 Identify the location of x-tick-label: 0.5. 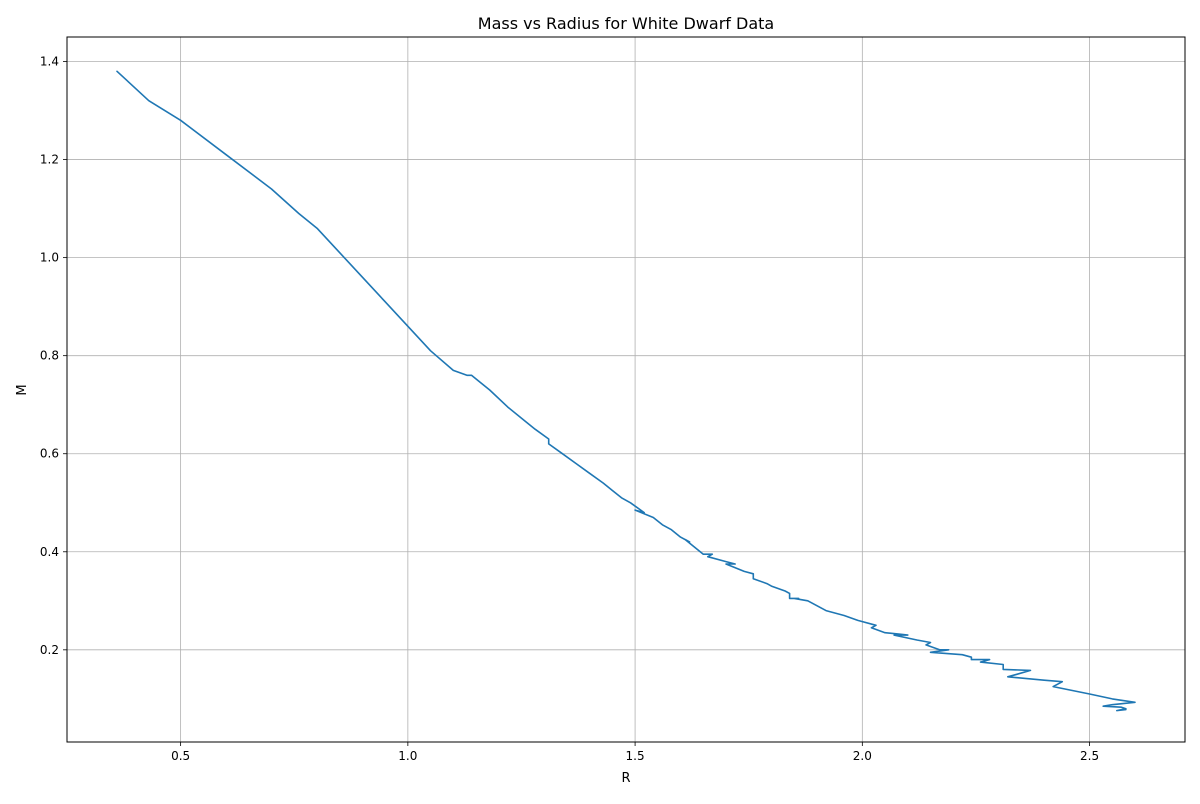
(180, 756).